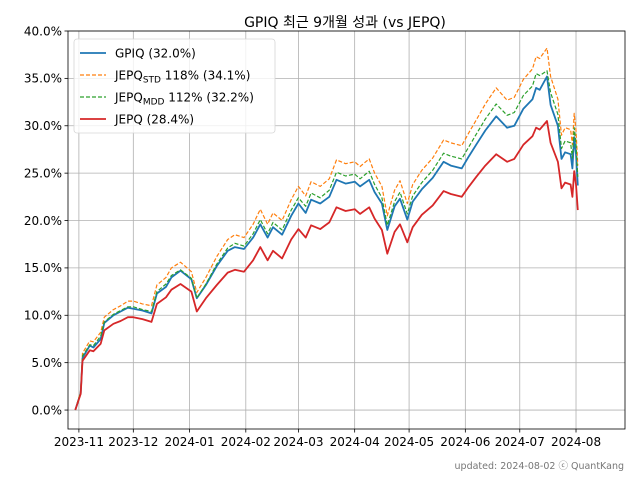 The height and width of the screenshot is (484, 640). What do you see at coordinates (345, 23) in the screenshot?
I see `chart-title: GPIQ 최근 9개월 성과 (vs JEPQ)` at bounding box center [345, 23].